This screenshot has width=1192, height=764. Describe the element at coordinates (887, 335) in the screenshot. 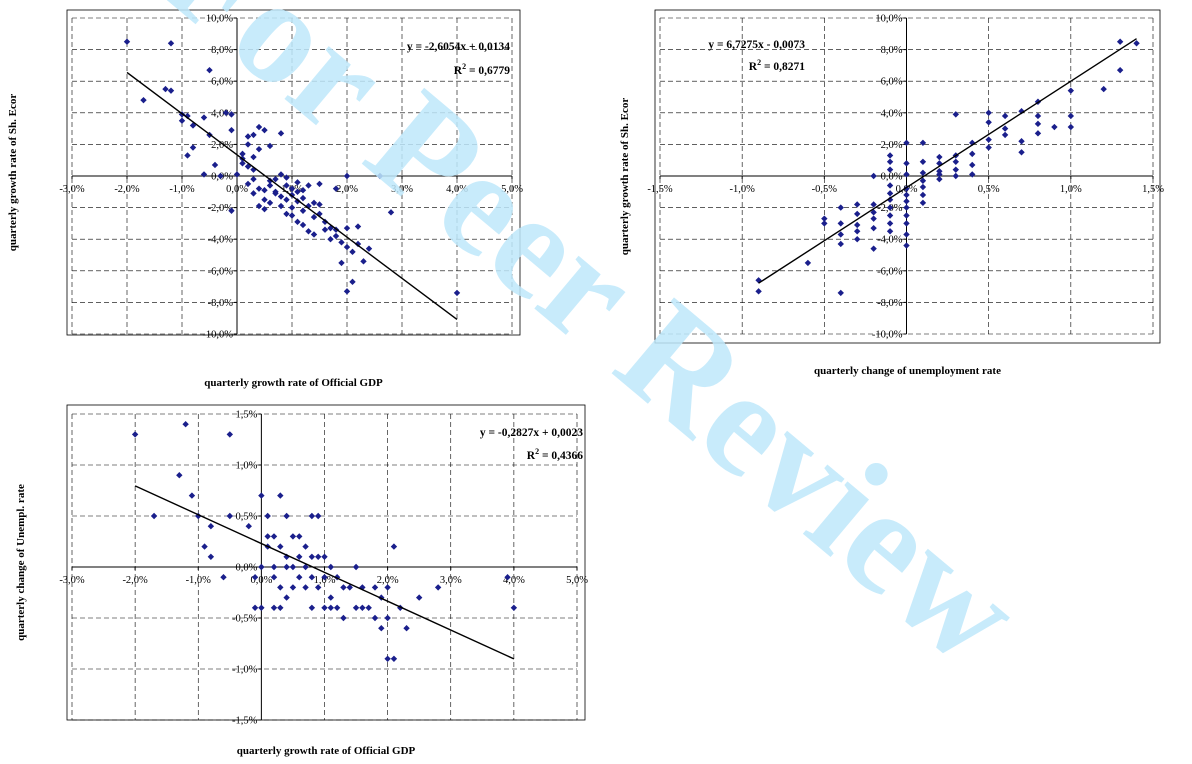

I see `y-tick-label: -10,0%` at that location.